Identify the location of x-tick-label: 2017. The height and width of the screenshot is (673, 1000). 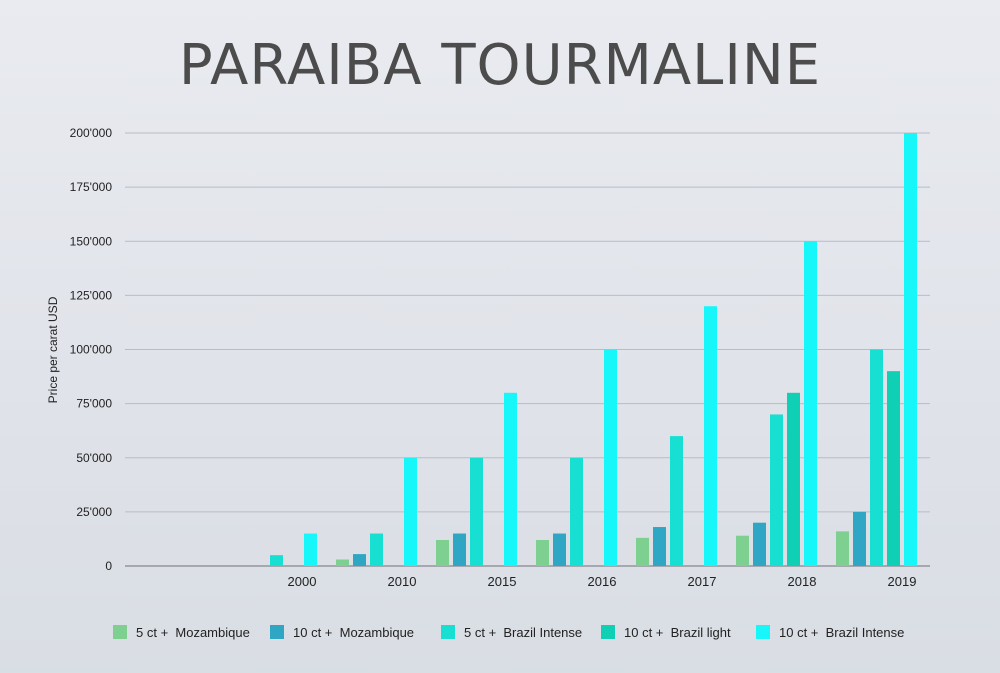
(702, 581).